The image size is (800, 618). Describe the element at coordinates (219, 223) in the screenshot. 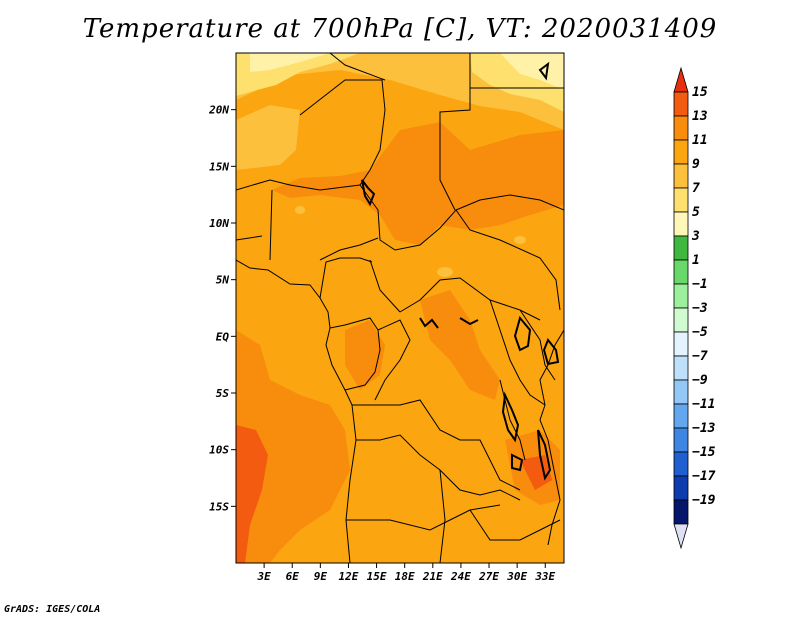

I see `lat-tick-label: 10N` at that location.